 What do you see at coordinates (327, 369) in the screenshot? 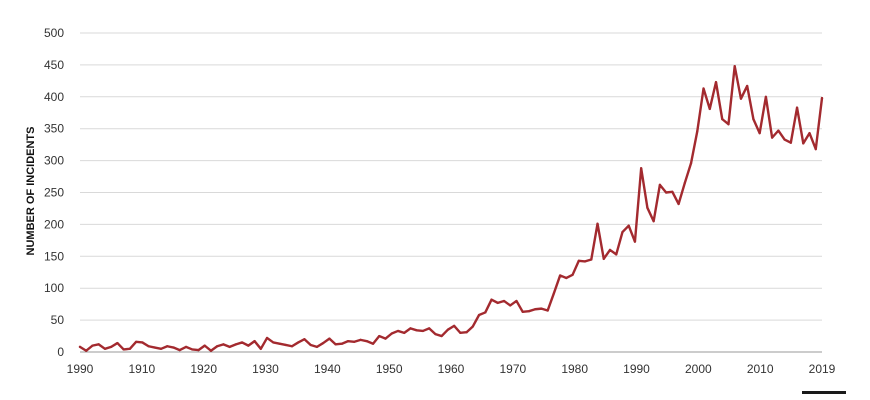
I see `x-tick-label: 1940` at bounding box center [327, 369].